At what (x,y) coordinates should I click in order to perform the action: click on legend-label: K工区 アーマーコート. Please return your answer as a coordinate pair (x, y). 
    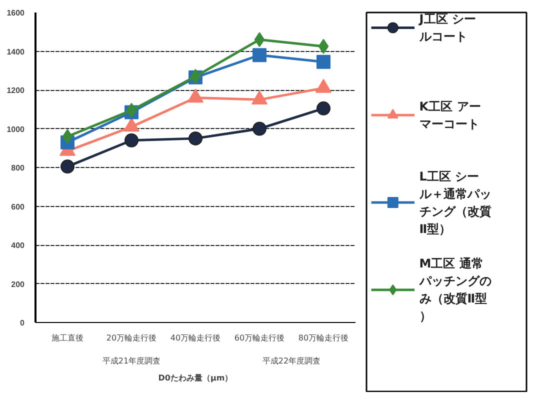
    Looking at the image, I should click on (450, 115).